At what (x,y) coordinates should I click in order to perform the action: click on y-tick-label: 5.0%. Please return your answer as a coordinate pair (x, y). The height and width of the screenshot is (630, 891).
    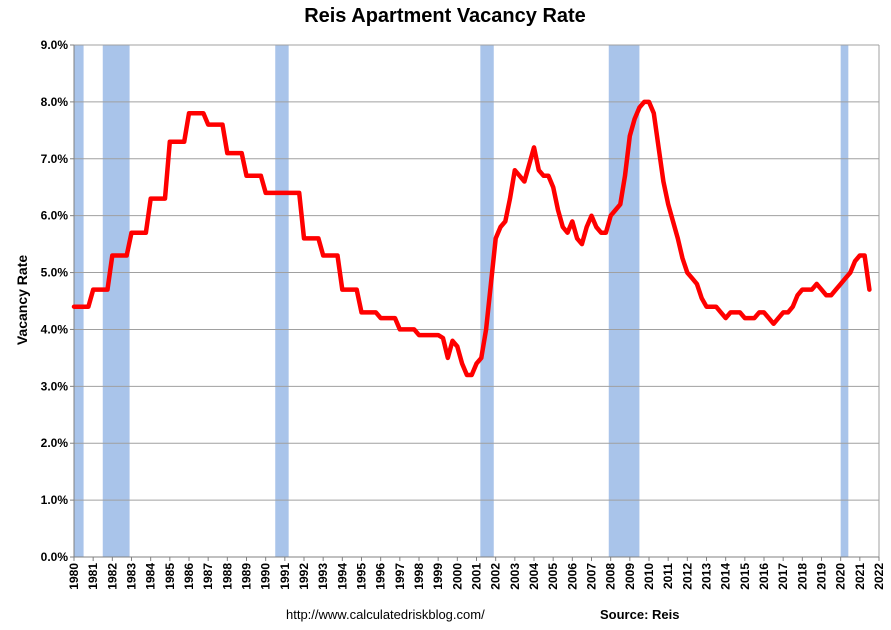
    Looking at the image, I should click on (55, 273).